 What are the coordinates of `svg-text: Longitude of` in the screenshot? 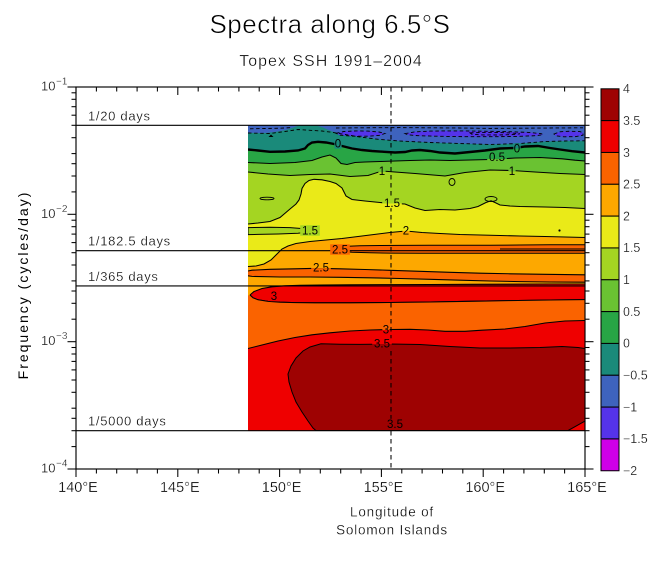 It's located at (392, 512).